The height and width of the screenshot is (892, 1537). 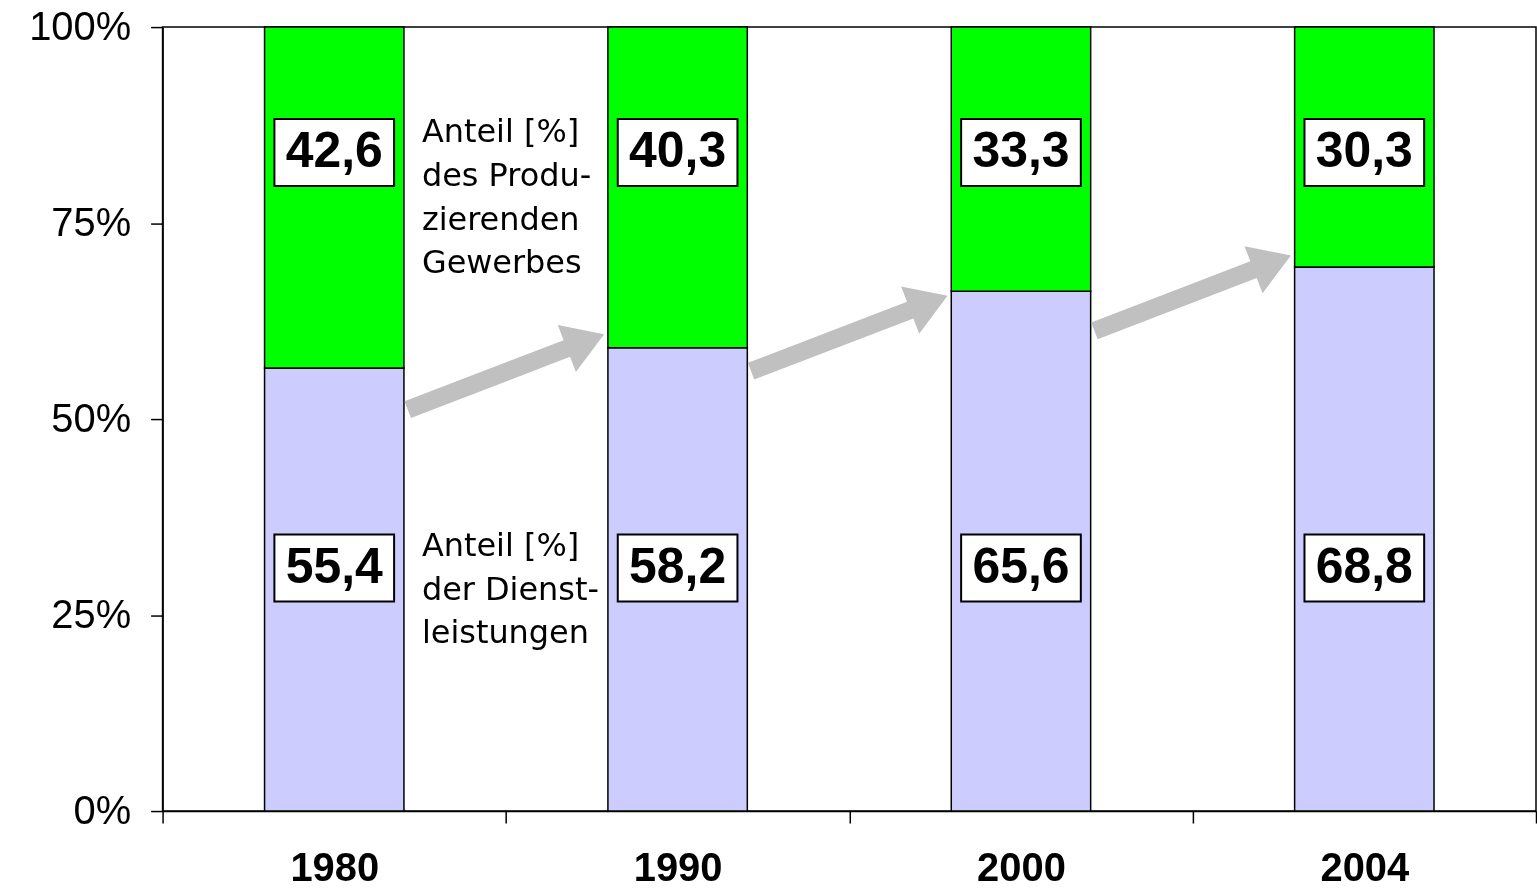 I want to click on y-tick-label: 25%, so click(x=91, y=613).